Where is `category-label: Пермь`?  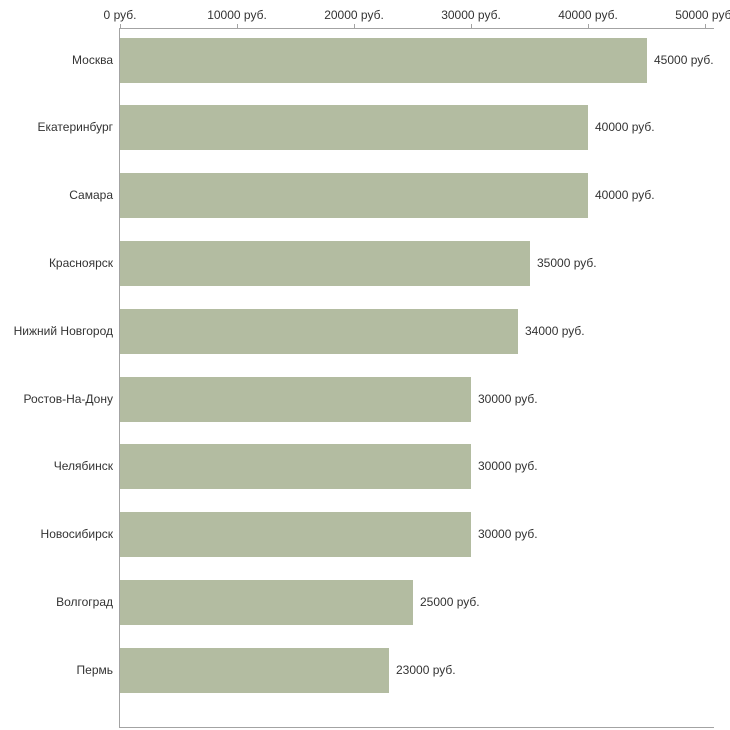 category-label: Пермь is located at coordinates (94, 670).